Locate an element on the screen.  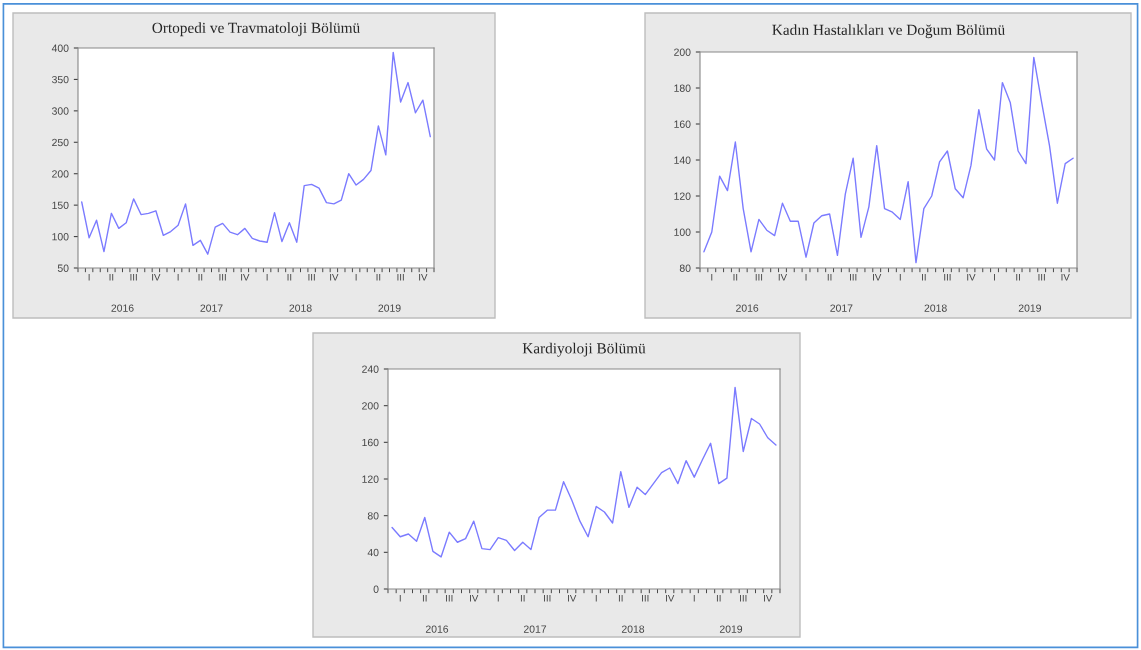
y-tick-label: 400 is located at coordinates (60, 48).